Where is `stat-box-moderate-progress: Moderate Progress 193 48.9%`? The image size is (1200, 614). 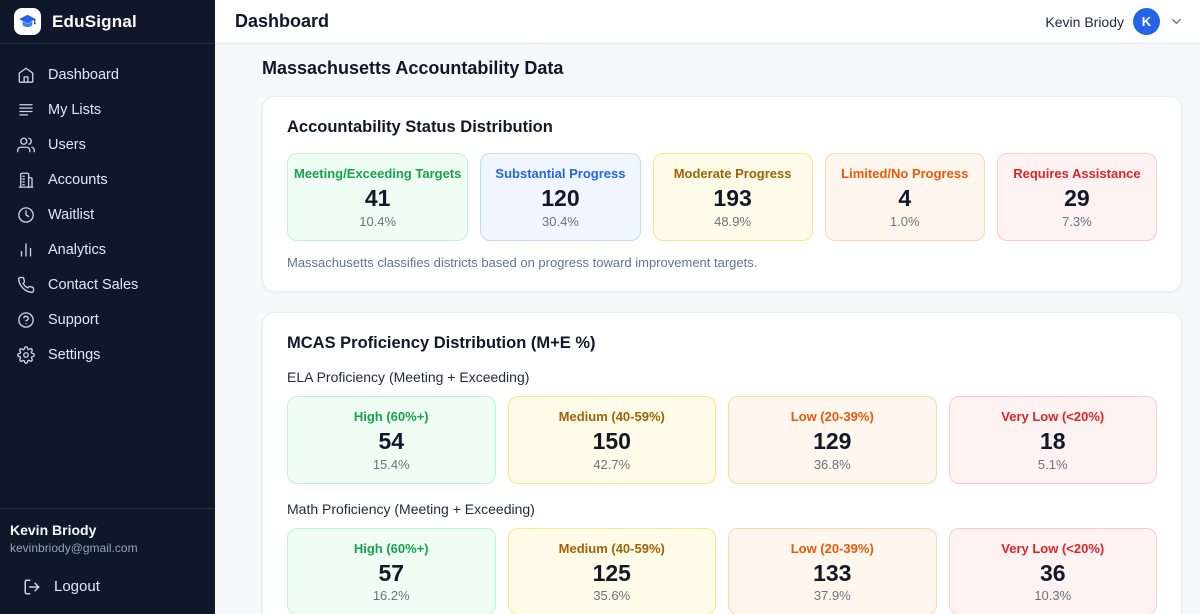 stat-box-moderate-progress: Moderate Progress 193 48.9% is located at coordinates (732, 197).